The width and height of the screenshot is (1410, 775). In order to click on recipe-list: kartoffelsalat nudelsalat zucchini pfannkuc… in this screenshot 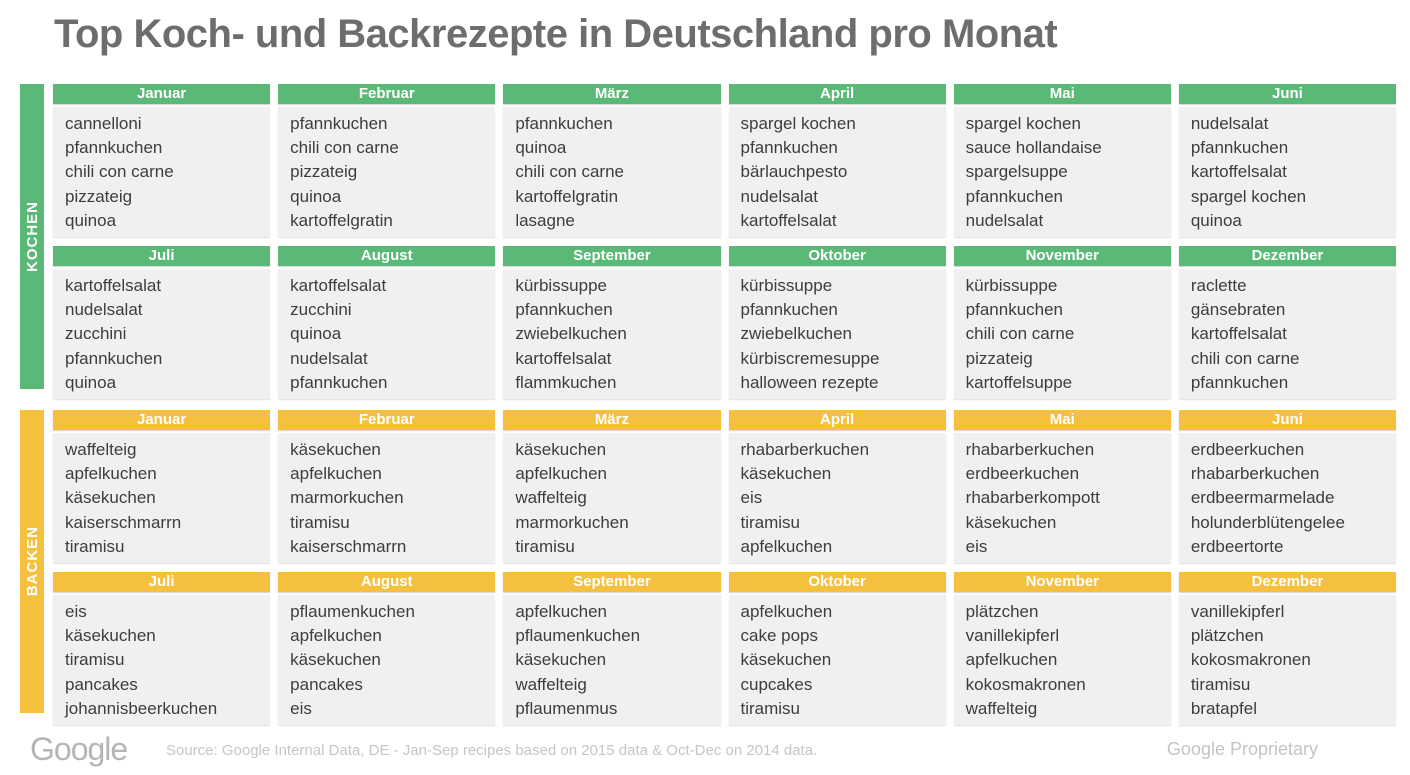, I will do `click(162, 334)`.